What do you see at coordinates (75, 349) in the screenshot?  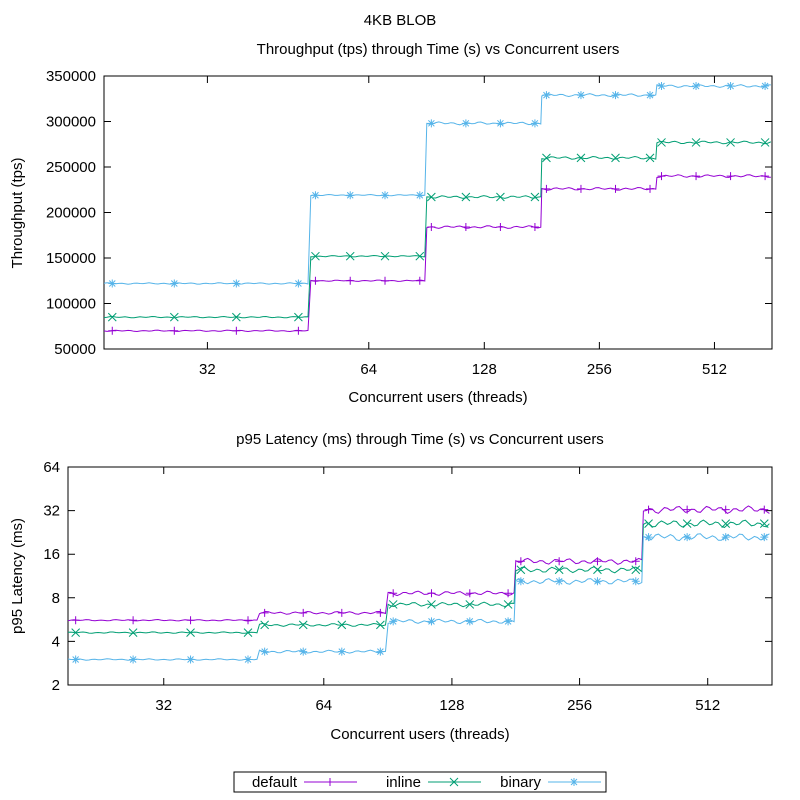 I see `throughput-y-tick-label: 50000` at bounding box center [75, 349].